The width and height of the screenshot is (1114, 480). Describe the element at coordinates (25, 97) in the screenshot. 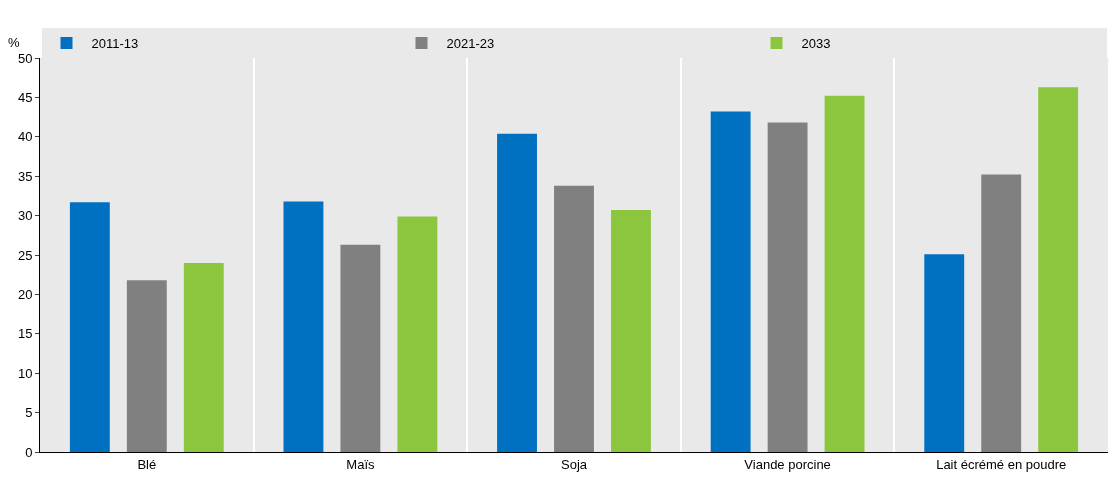

I see `y-tick-label: 45` at that location.